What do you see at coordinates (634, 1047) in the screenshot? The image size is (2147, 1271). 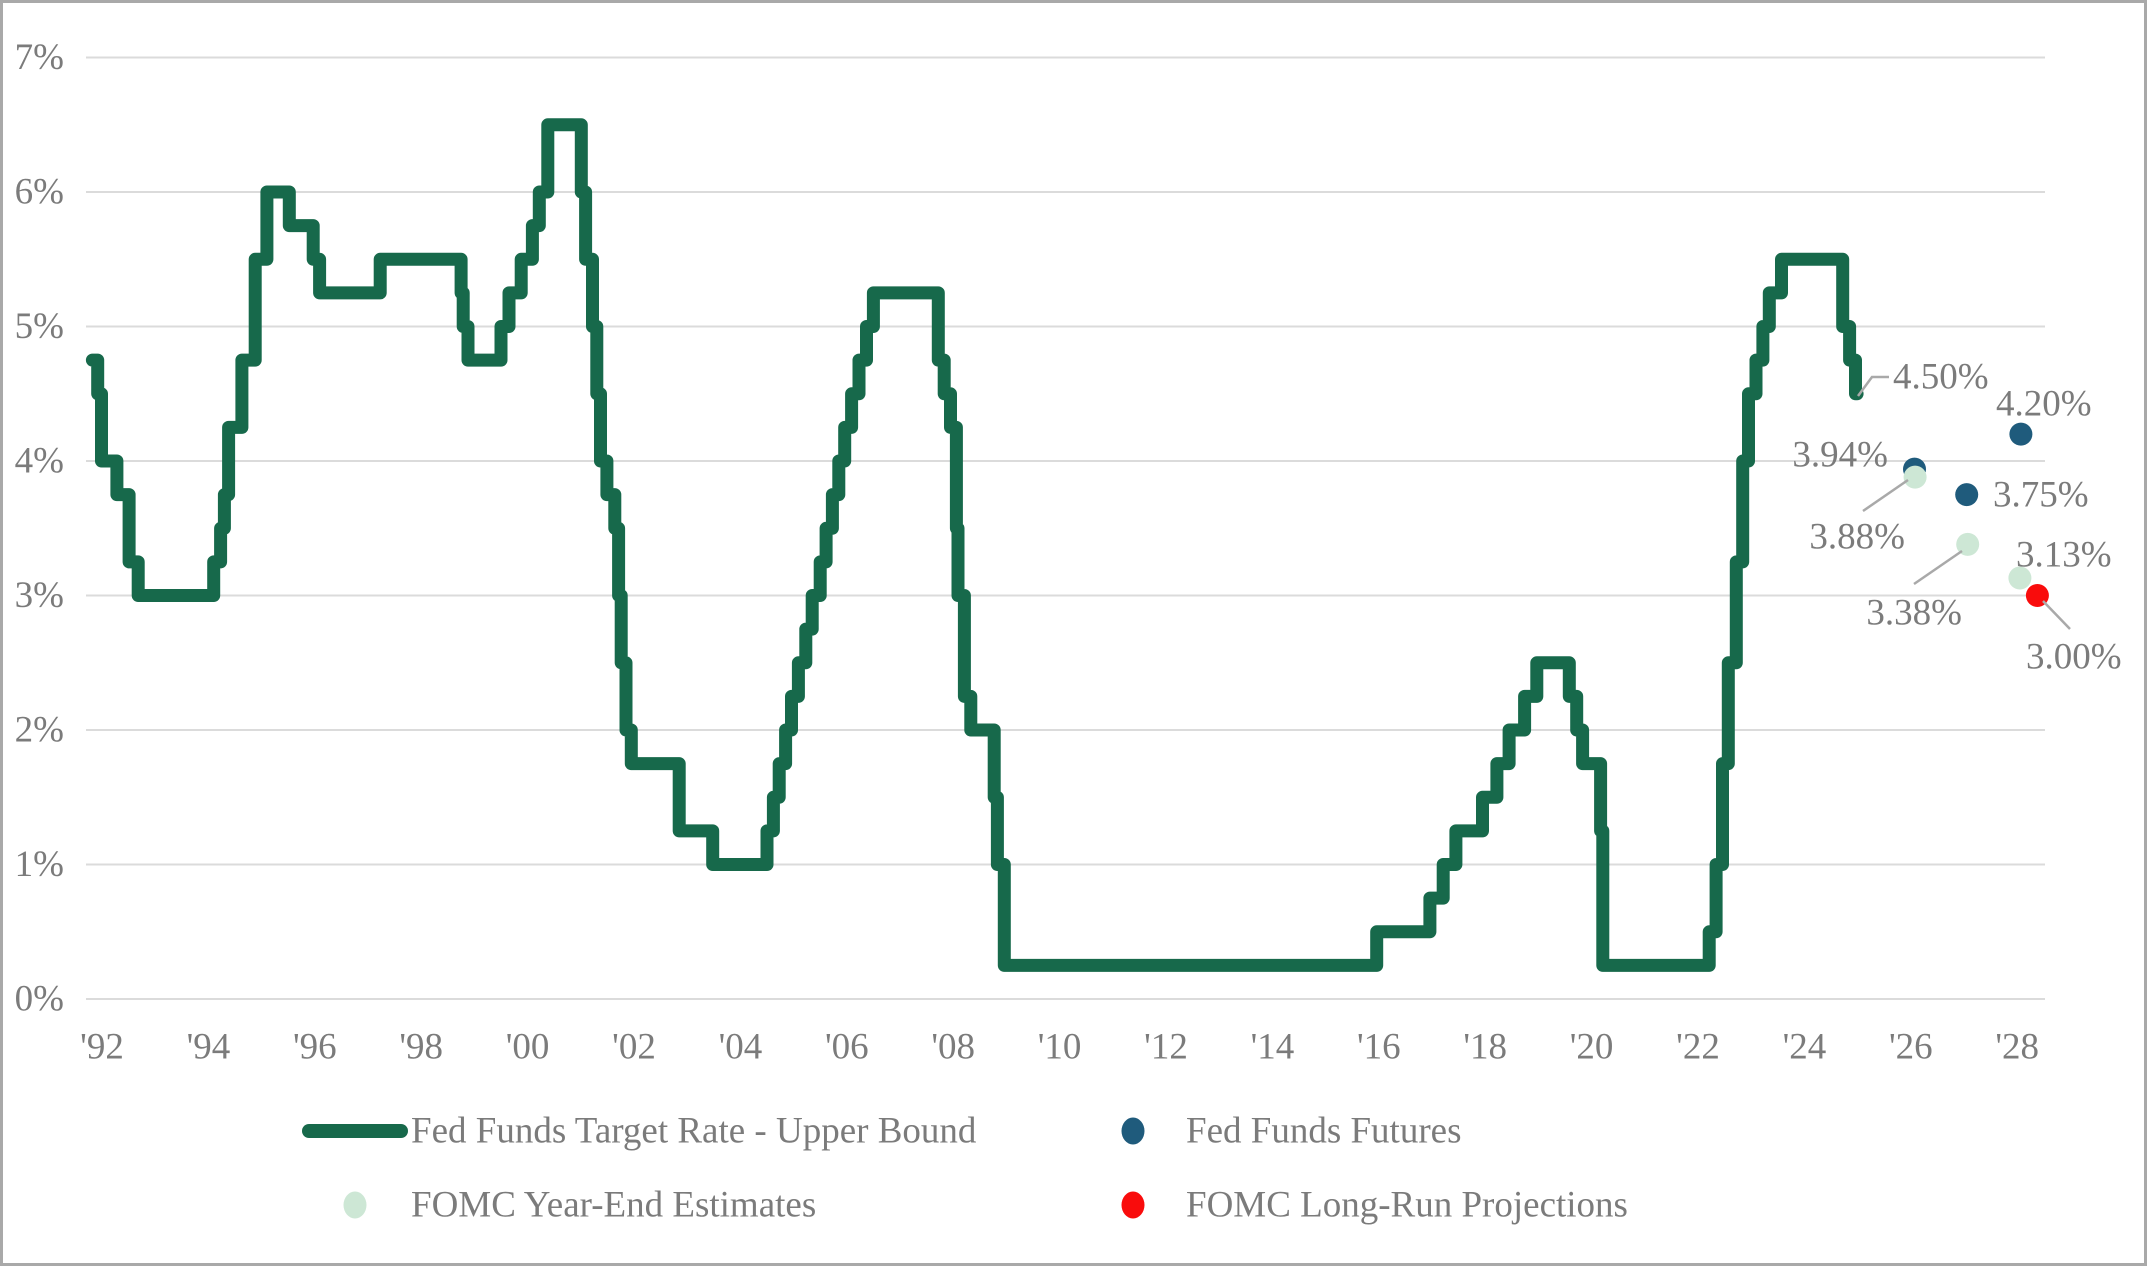 I see `x-axis-label: '02` at bounding box center [634, 1047].